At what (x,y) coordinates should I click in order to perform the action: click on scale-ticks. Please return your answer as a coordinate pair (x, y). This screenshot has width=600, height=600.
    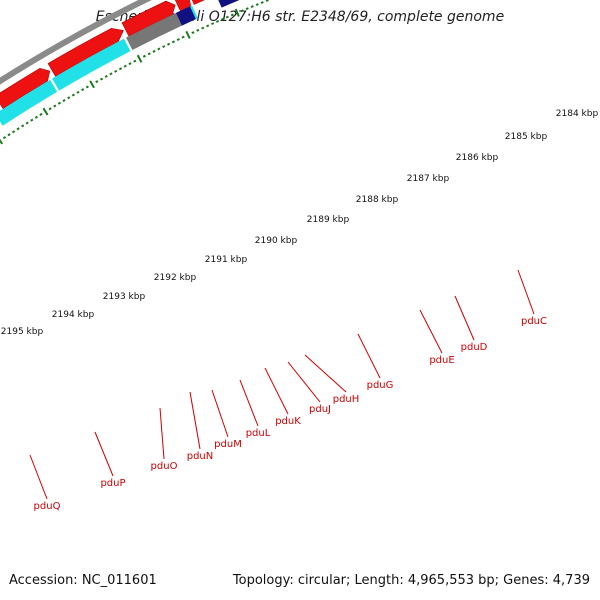
    Looking at the image, I should click on (134, 72).